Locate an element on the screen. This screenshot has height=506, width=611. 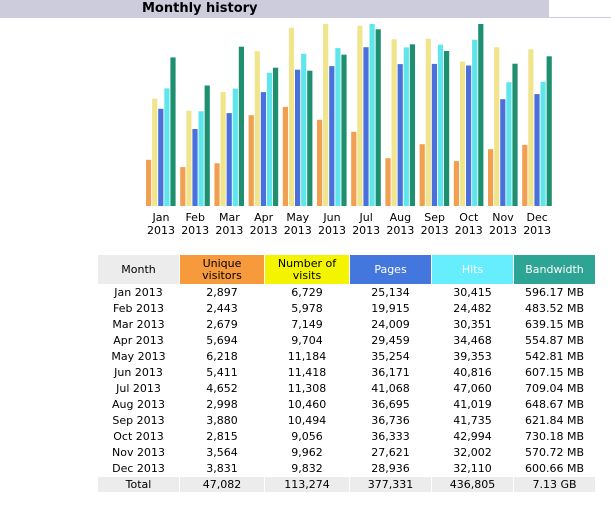
section-title: Monthly history is located at coordinates (200, 8).